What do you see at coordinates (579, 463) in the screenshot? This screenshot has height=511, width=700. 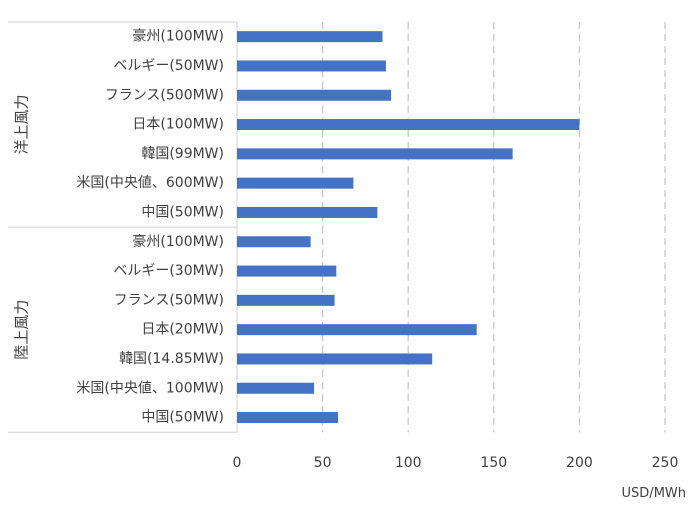 I see `x-tick-label: 200` at bounding box center [579, 463].